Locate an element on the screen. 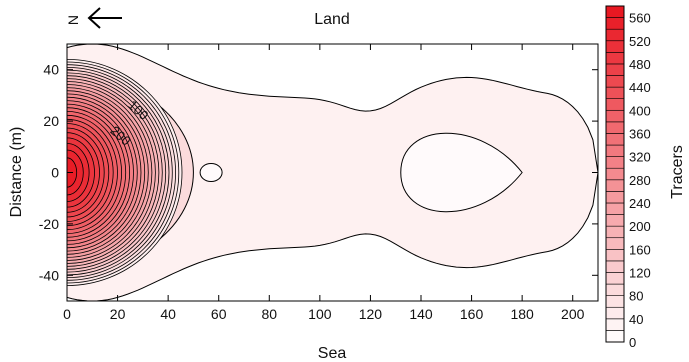 The height and width of the screenshot is (362, 689). colorbar-tick-label: 240 is located at coordinates (640, 203).